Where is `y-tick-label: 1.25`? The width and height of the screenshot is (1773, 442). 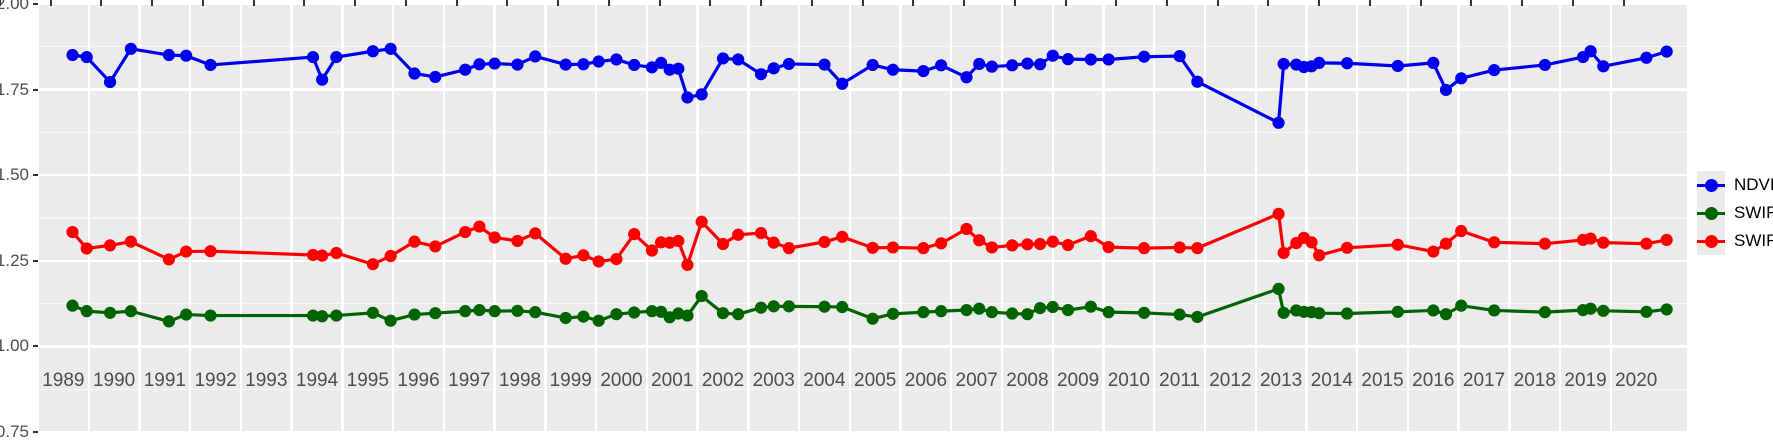 y-tick-label: 1.25 is located at coordinates (14, 260).